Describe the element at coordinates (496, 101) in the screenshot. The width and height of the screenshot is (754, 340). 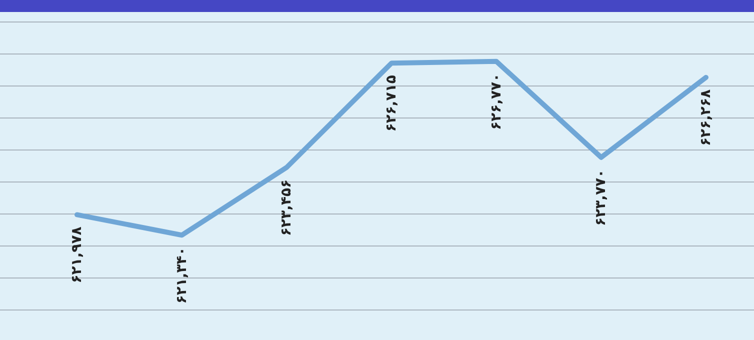
I see `data-label: ۶۲۶,۷۷۰` at that location.